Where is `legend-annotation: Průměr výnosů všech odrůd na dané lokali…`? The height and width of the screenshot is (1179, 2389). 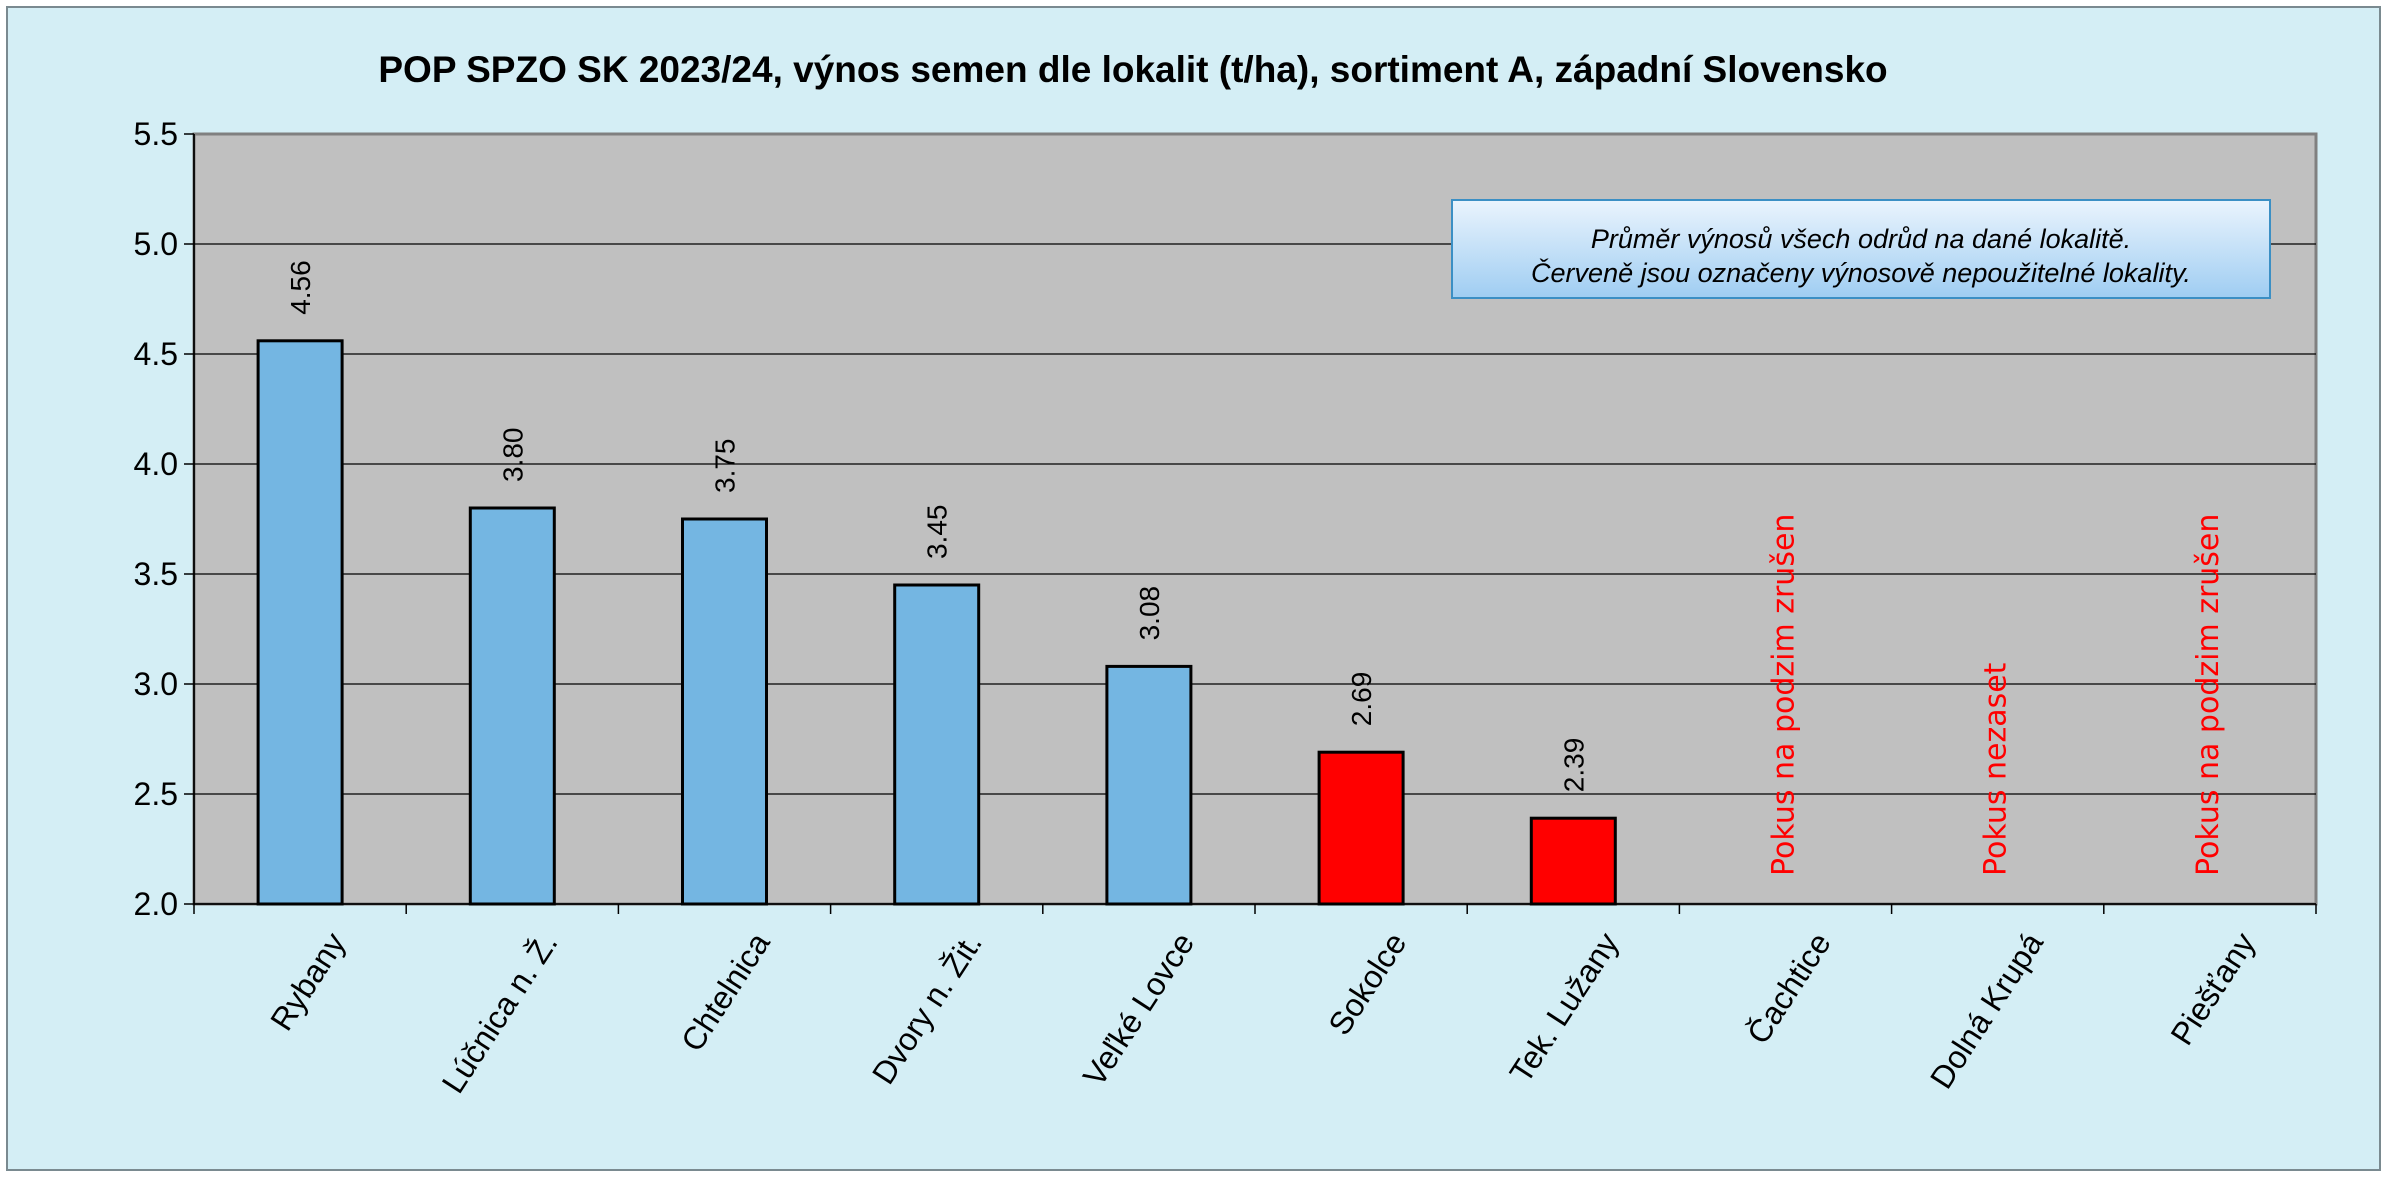
legend-annotation: Průměr výnosů všech odrůd na dané lokali… is located at coordinates (1861, 249).